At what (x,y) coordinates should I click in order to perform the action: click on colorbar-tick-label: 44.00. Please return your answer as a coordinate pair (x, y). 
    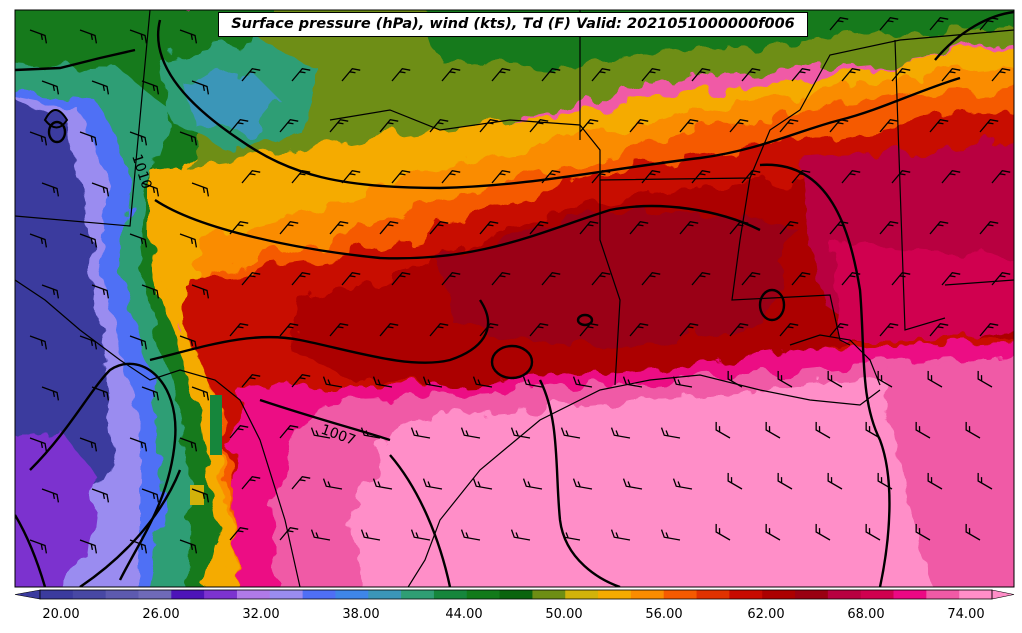
    Looking at the image, I should click on (464, 614).